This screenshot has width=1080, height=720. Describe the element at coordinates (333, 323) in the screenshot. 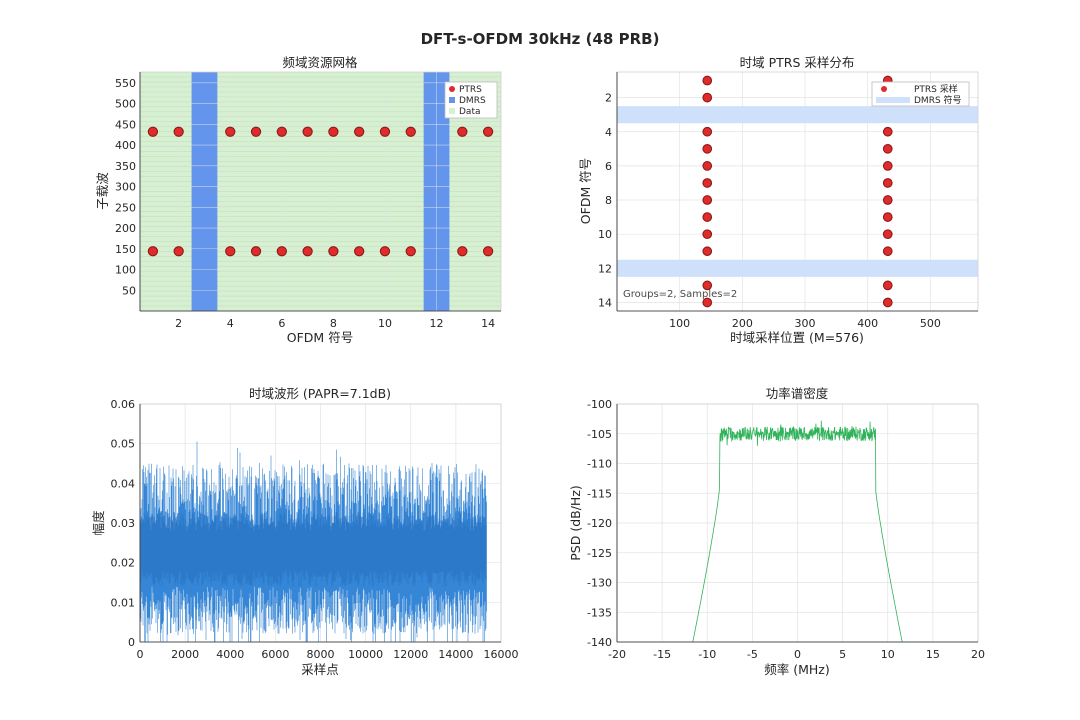

I see `x-tick-label: 8` at that location.